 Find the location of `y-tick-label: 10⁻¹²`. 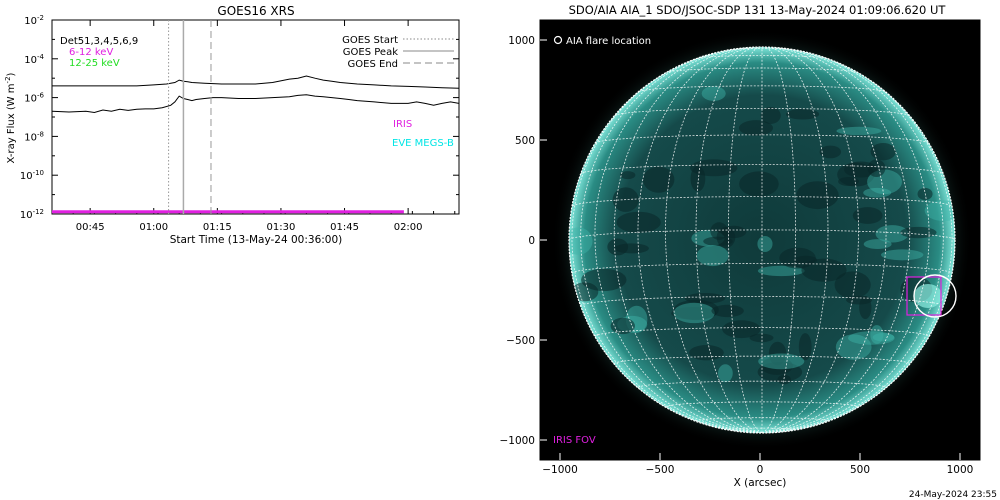

y-tick-label: 10⁻¹² is located at coordinates (32, 214).